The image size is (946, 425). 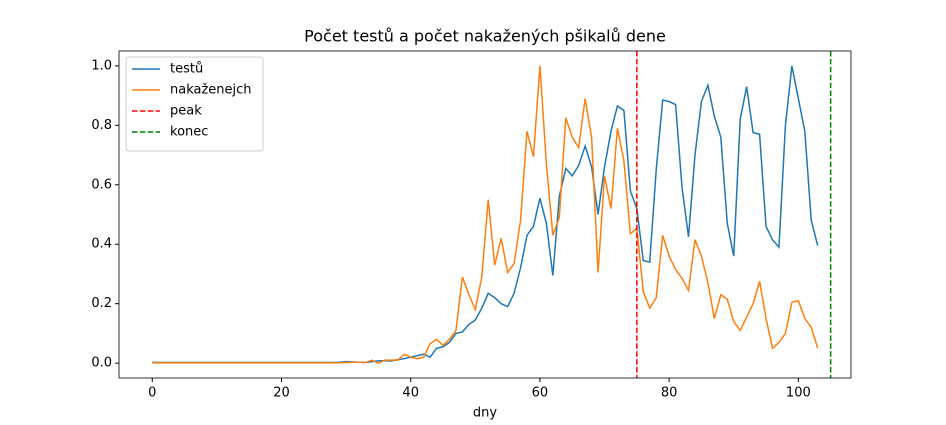 What do you see at coordinates (281, 393) in the screenshot?
I see `x-tick-label: 20` at bounding box center [281, 393].